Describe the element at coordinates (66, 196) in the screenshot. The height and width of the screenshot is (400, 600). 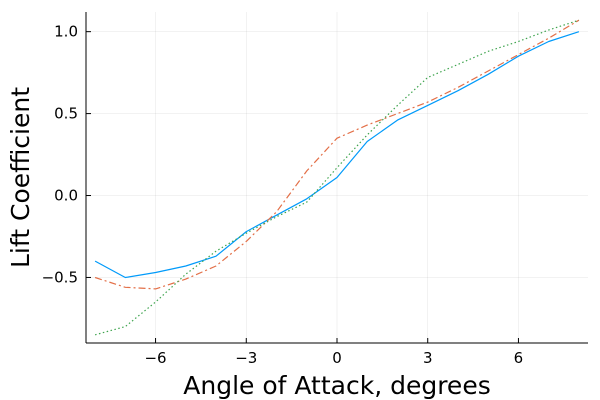
I see `y-tick-label: 0.0` at that location.